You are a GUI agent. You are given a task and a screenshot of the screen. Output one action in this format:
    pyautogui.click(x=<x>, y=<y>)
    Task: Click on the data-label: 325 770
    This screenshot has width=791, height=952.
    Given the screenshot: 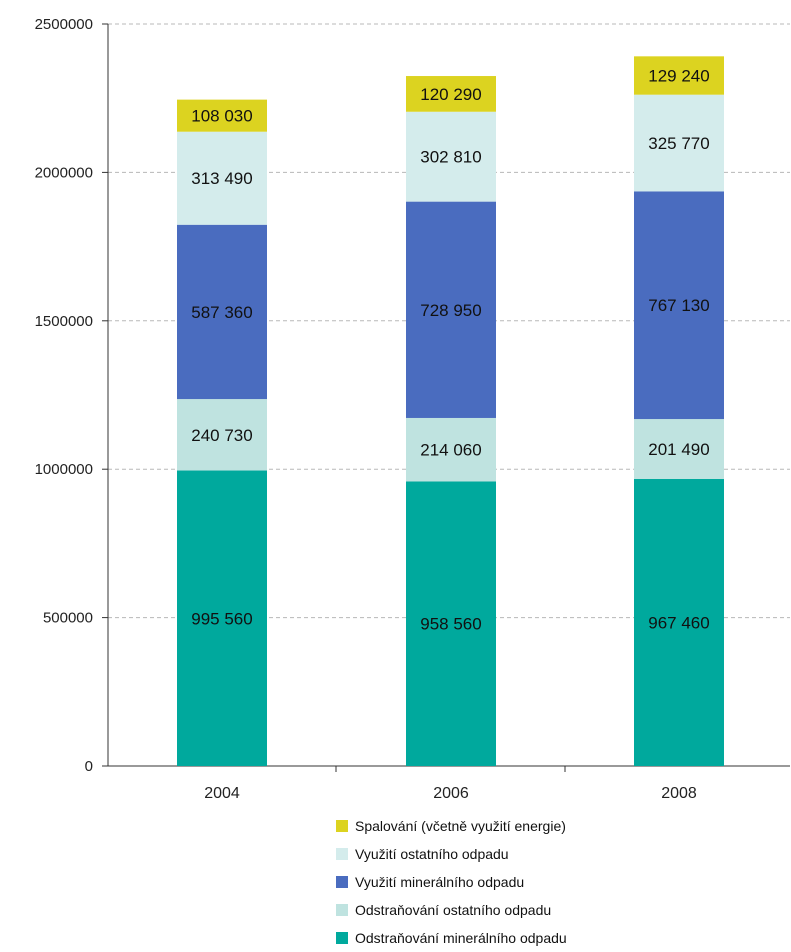 What is the action you would take?
    pyautogui.click(x=678, y=143)
    